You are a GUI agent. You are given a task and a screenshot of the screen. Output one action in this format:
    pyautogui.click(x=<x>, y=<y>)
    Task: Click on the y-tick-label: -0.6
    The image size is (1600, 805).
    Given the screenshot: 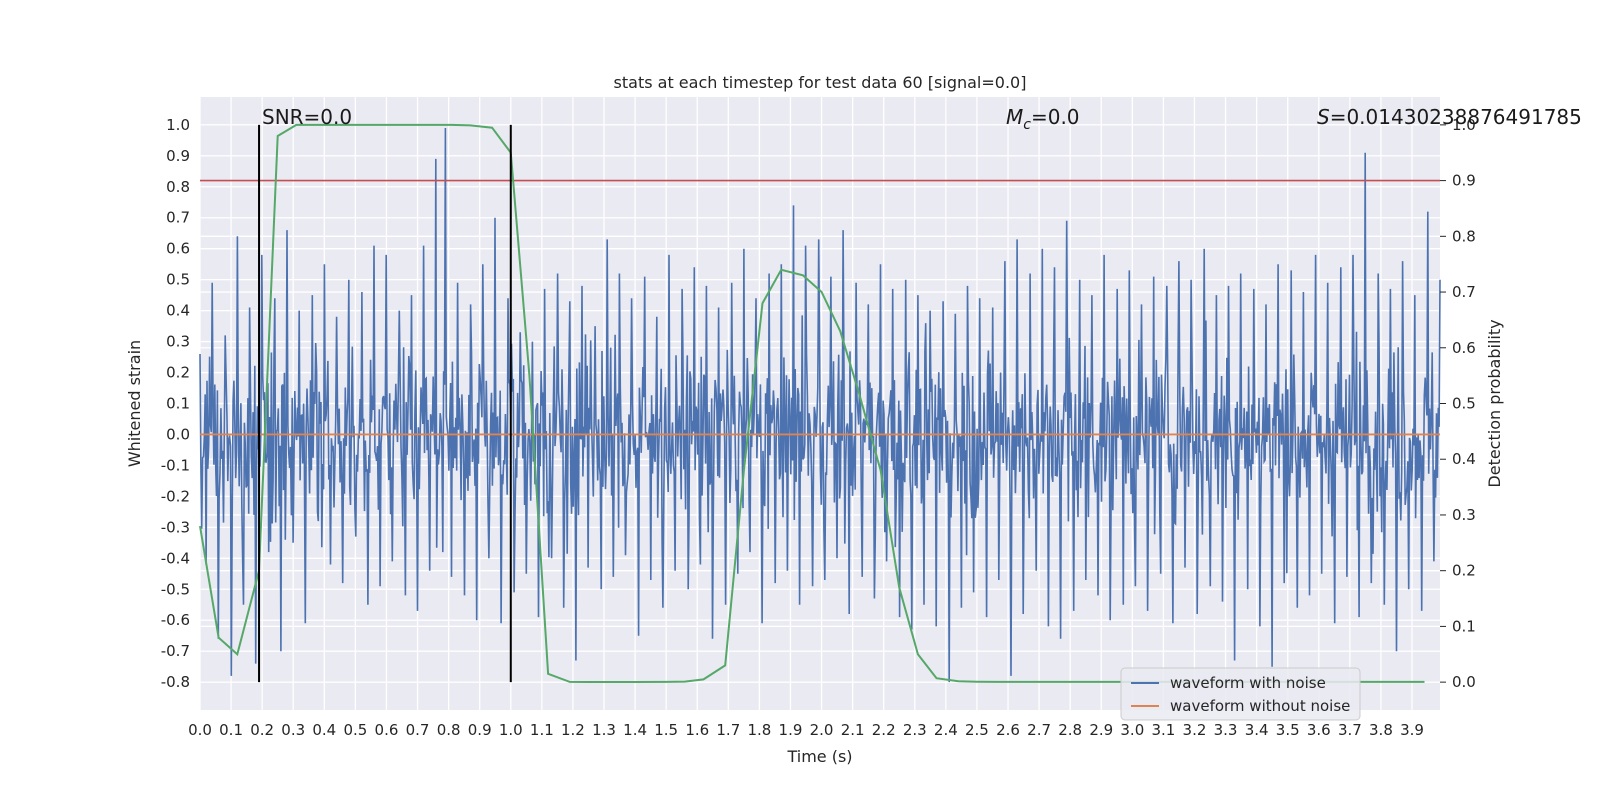 What is the action you would take?
    pyautogui.click(x=175, y=620)
    